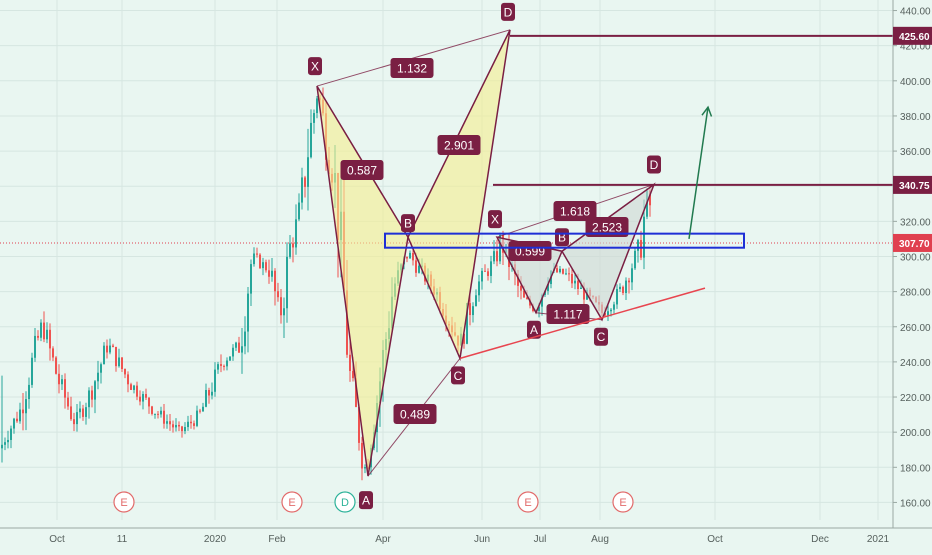 Image resolution: width=932 pixels, height=555 pixels. Describe the element at coordinates (567, 315) in the screenshot. I see `ratio-label: 1.117` at that location.